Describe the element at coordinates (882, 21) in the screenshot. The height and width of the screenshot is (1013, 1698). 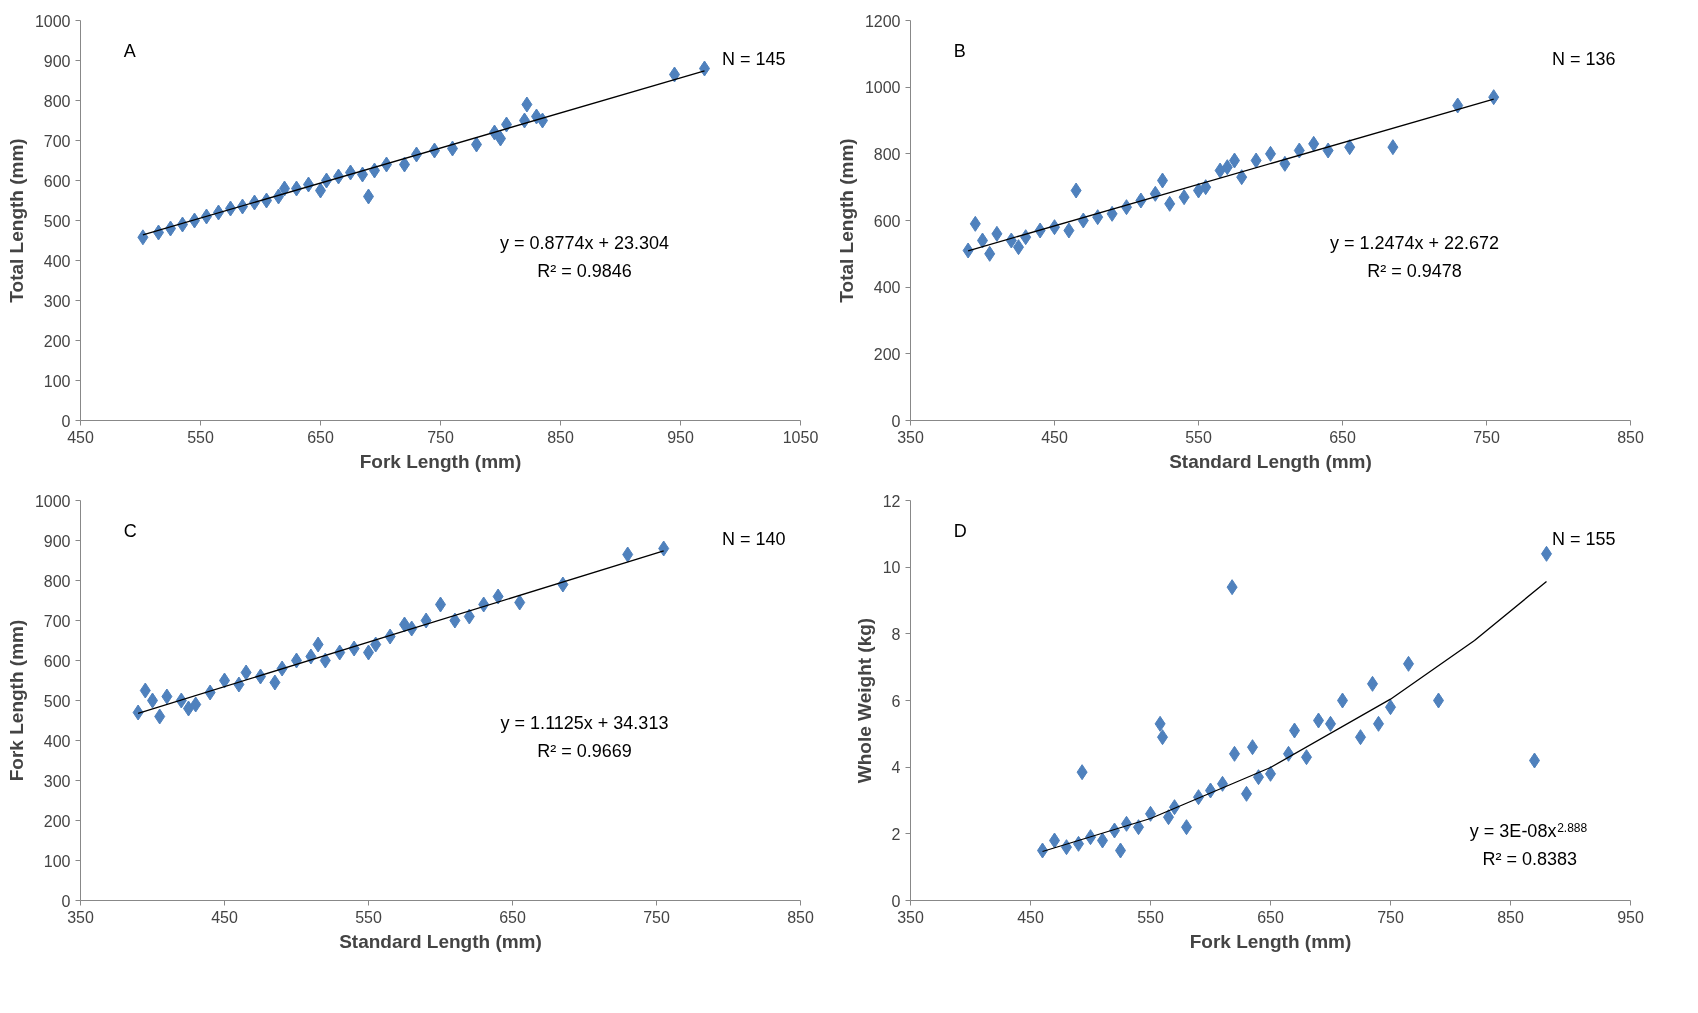
I see `y-tick-label: 1200` at that location.